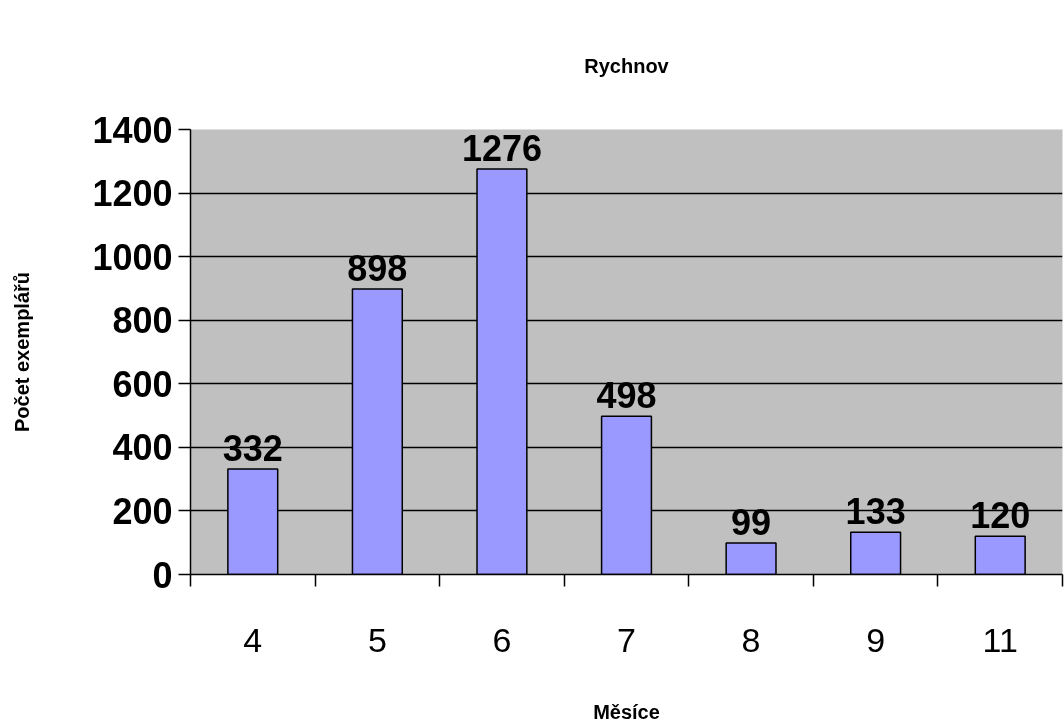 Image resolution: width=1064 pixels, height=725 pixels. I want to click on data-label: 99, so click(751, 523).